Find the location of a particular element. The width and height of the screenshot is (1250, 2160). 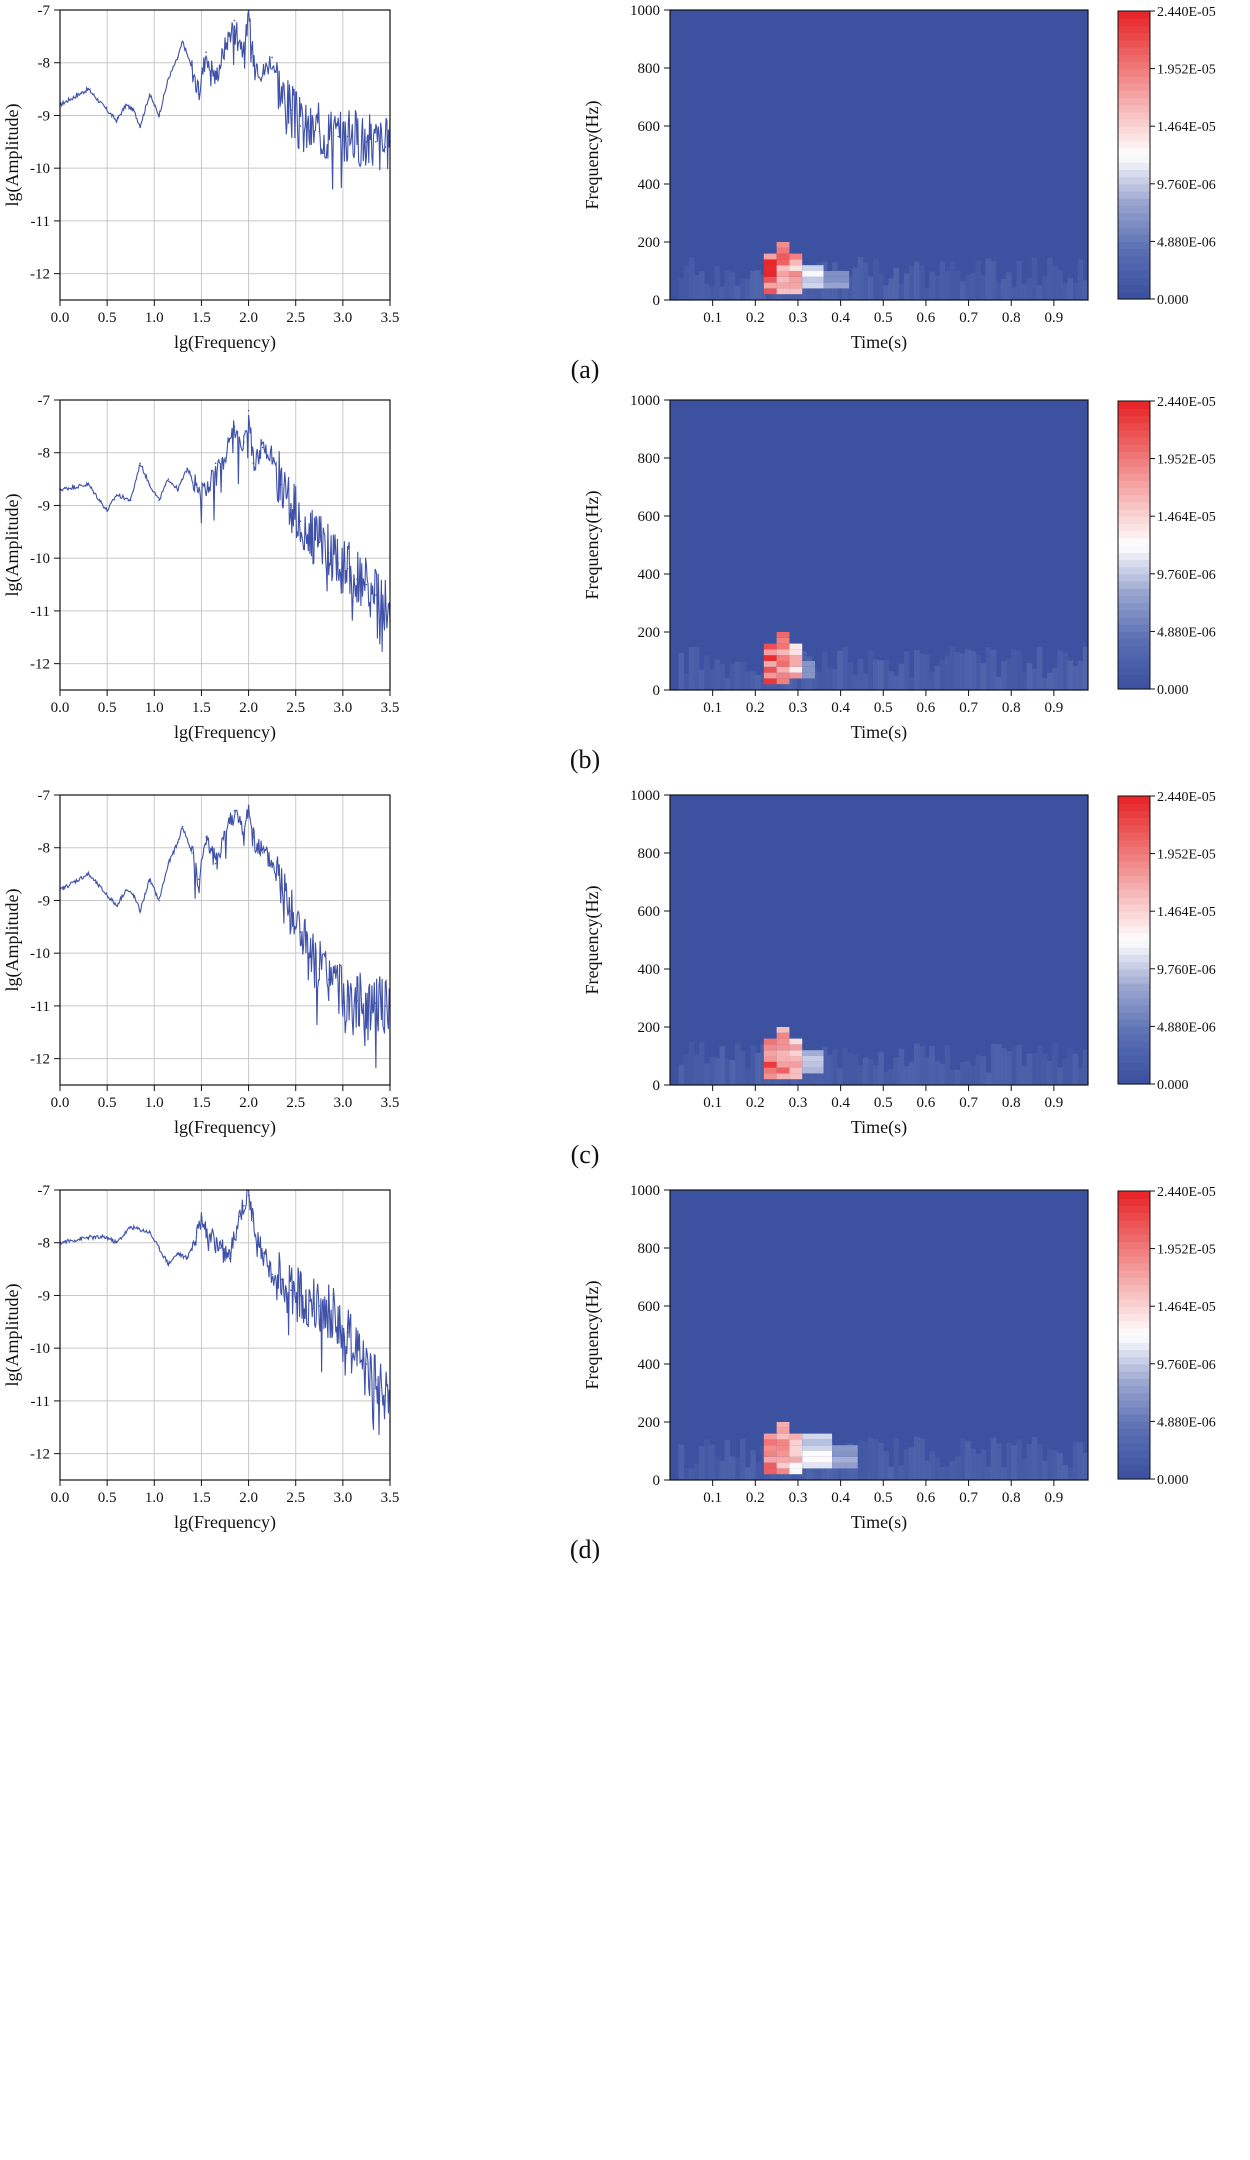

x-tick-label: 3.0 is located at coordinates (342, 1103).